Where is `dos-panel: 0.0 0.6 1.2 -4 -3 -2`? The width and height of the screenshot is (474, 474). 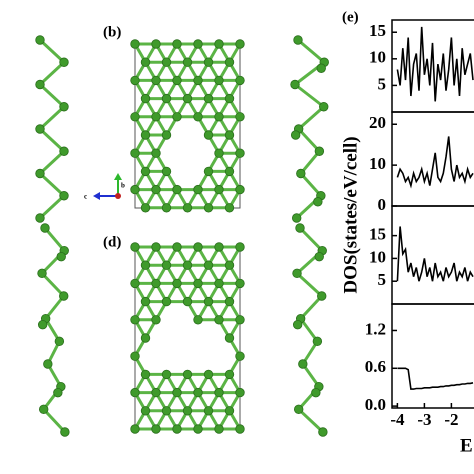
dos-panel: 0.0 0.6 1.2 -4 -3 -2 is located at coordinates (419, 366).